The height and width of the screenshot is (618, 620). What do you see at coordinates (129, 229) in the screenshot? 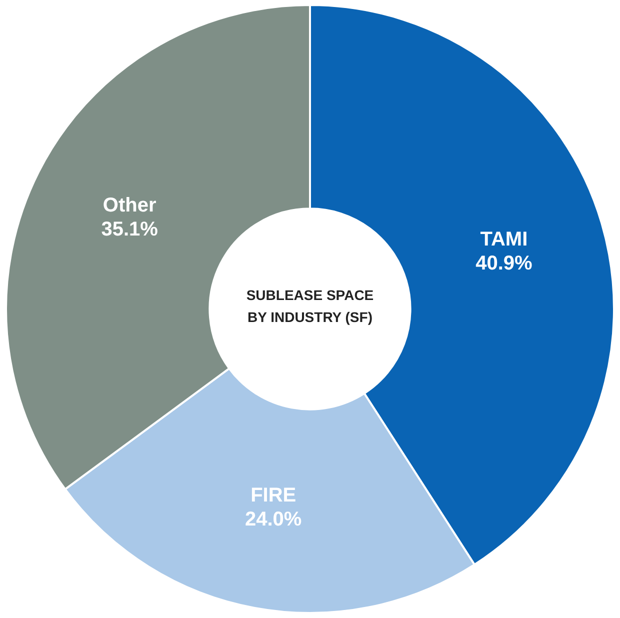
I see `data-label: 35.1%` at bounding box center [129, 229].